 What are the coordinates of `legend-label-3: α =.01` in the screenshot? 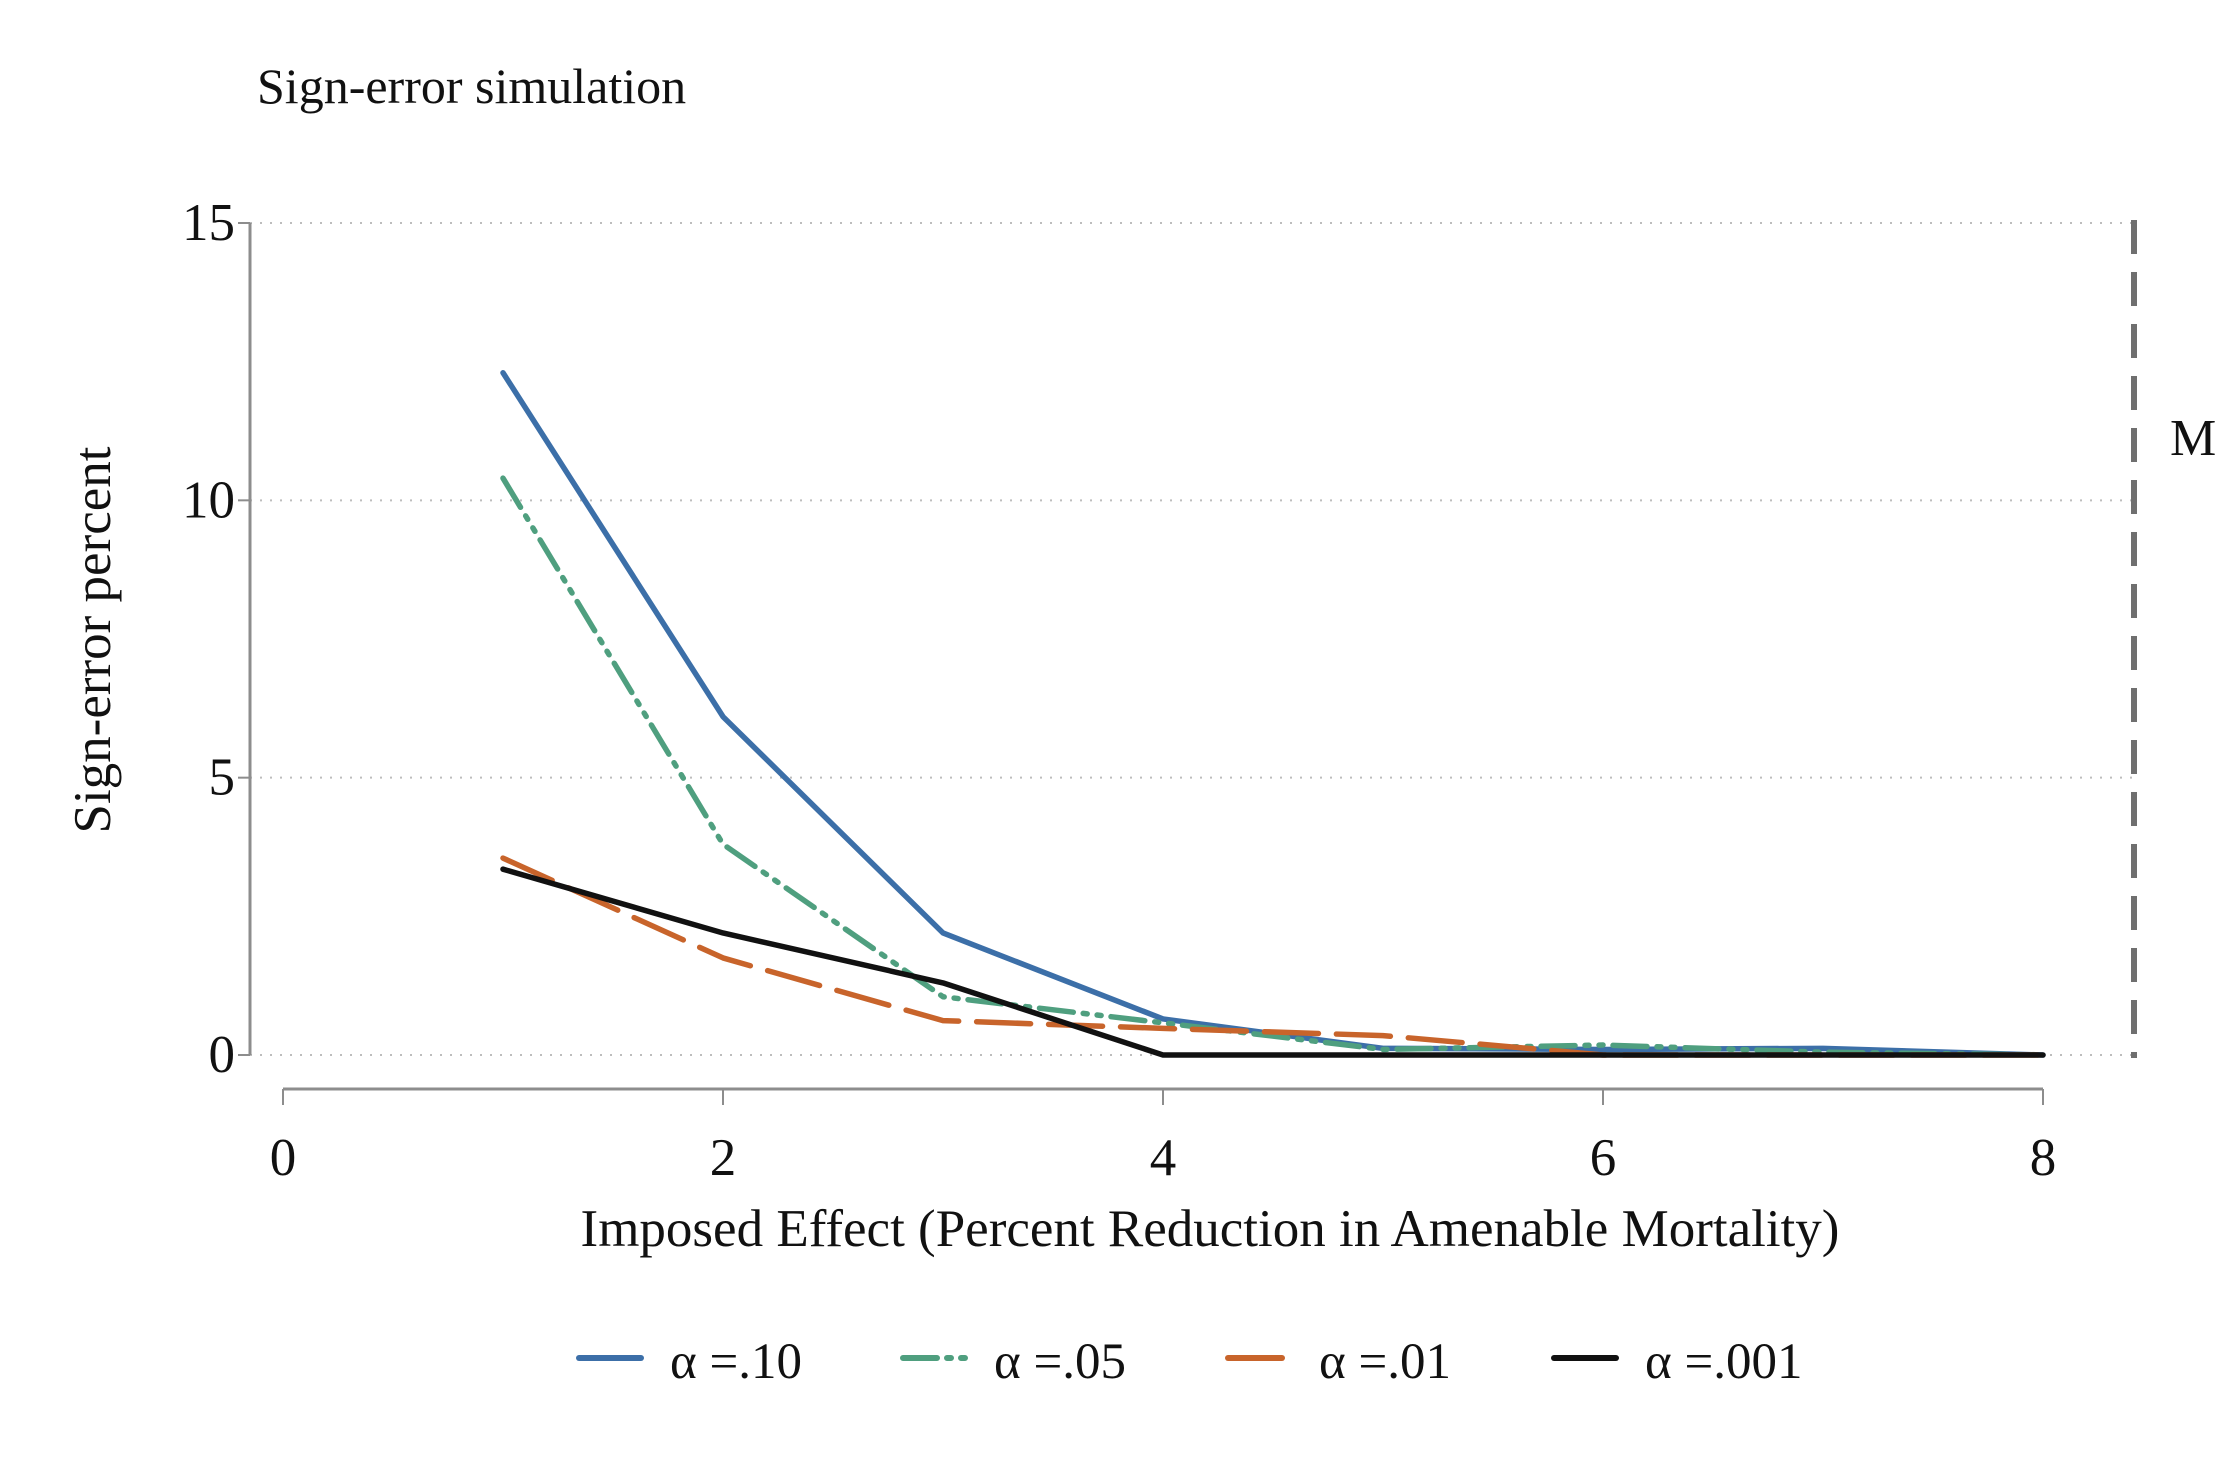 It's located at (1385, 1362).